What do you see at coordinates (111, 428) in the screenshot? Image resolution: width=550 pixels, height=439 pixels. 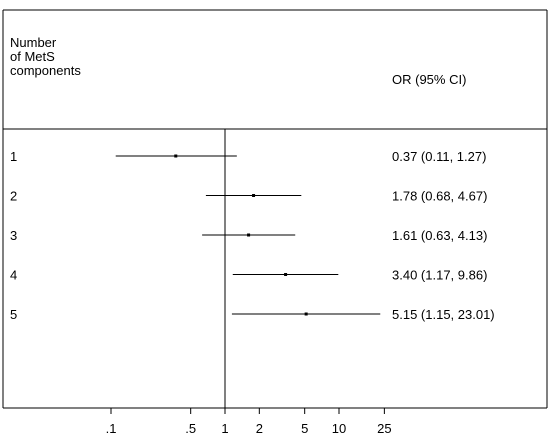 I see `x-tick-label: .1` at bounding box center [111, 428].